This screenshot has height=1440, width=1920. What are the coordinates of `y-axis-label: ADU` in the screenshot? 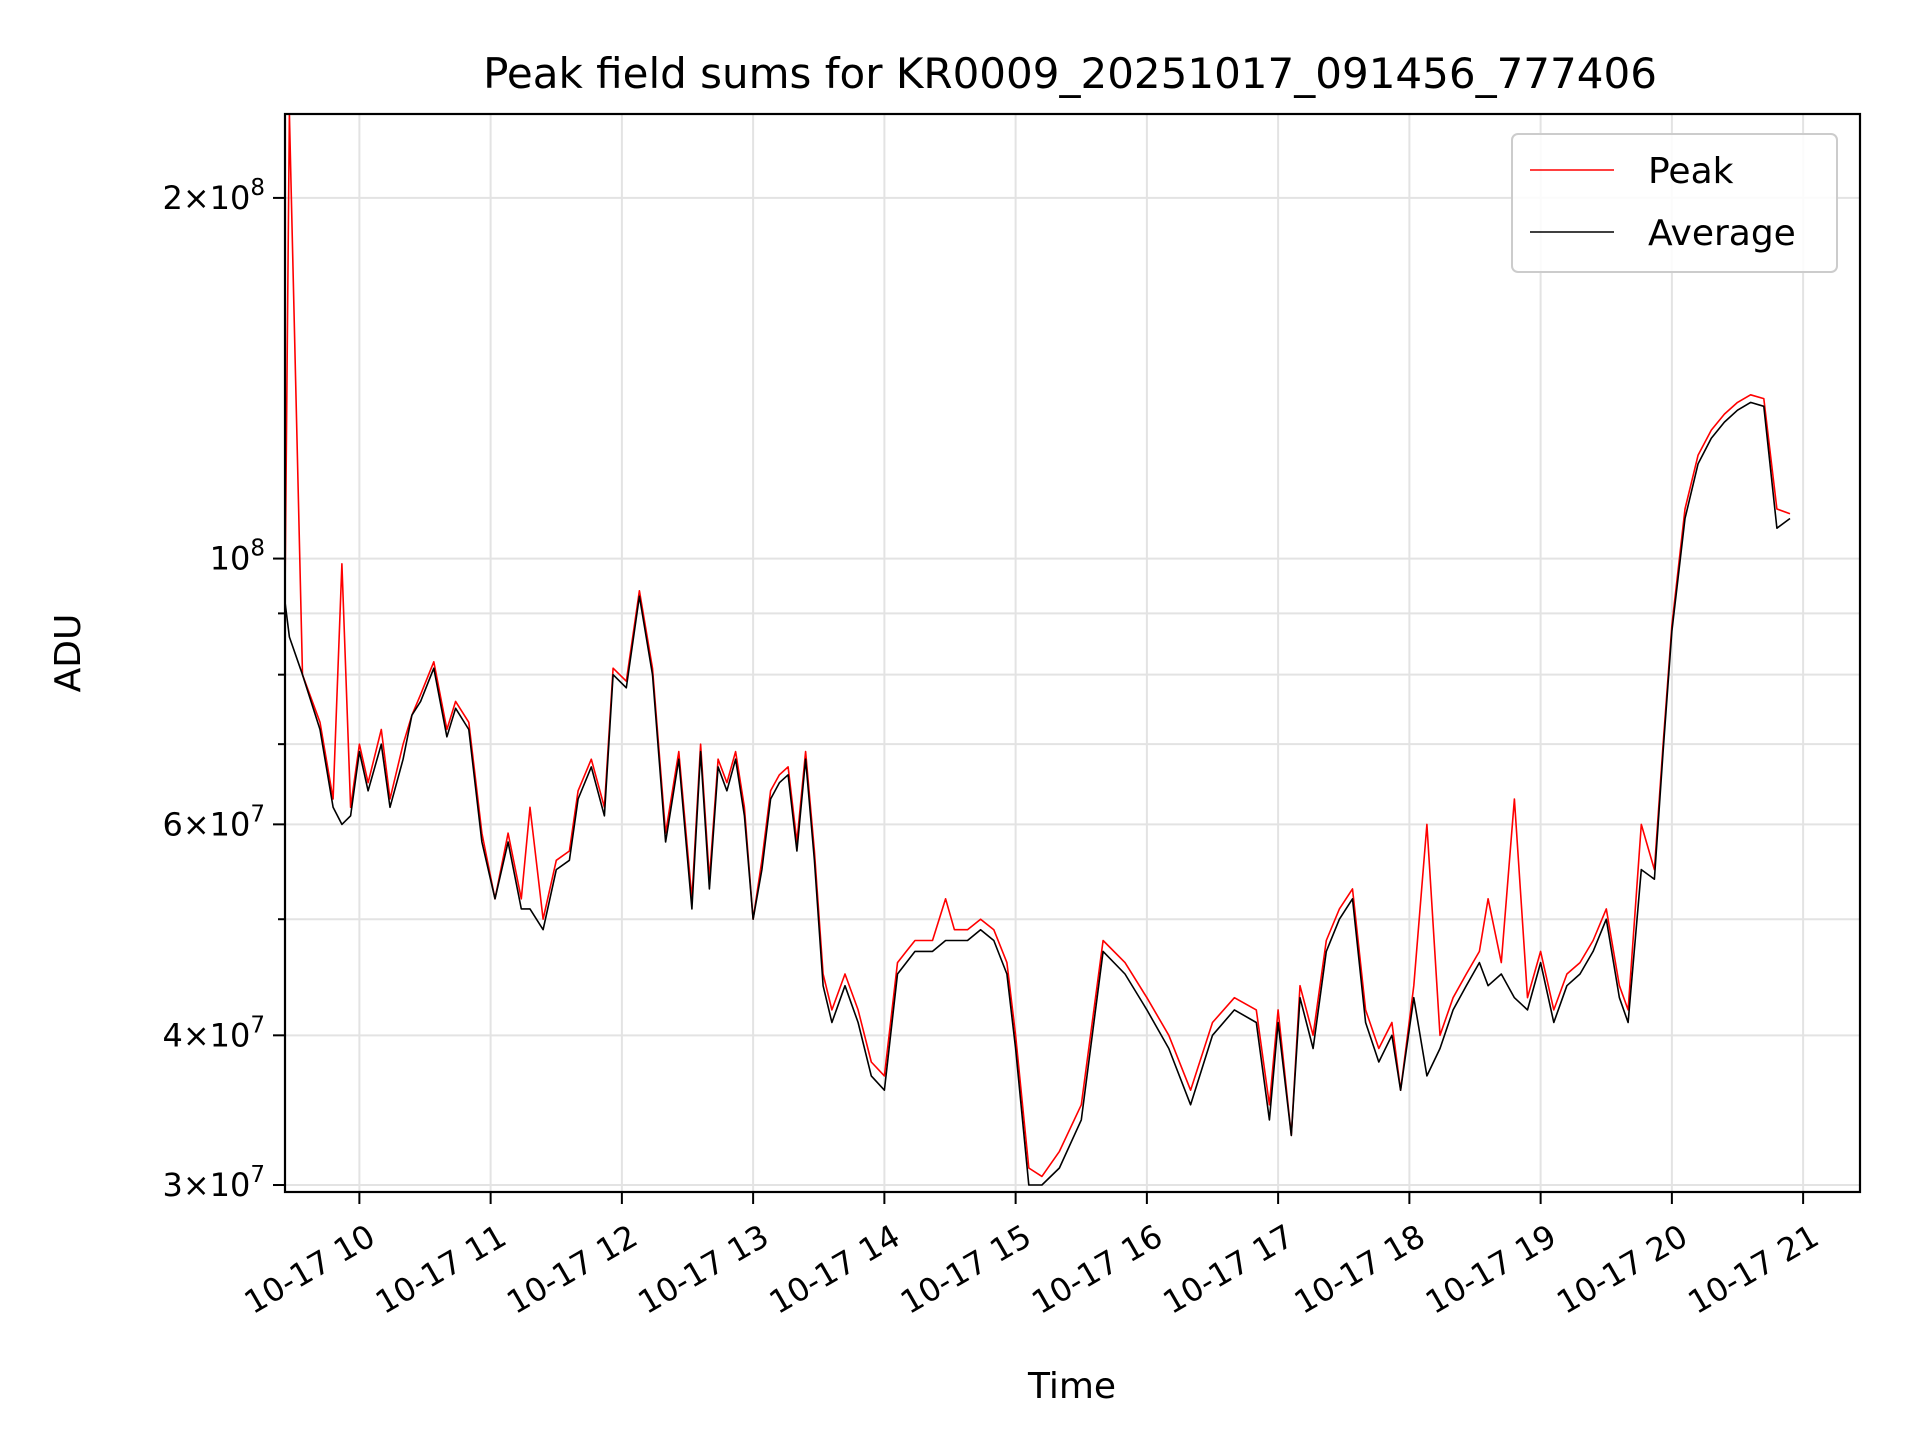 It's located at (68, 653).